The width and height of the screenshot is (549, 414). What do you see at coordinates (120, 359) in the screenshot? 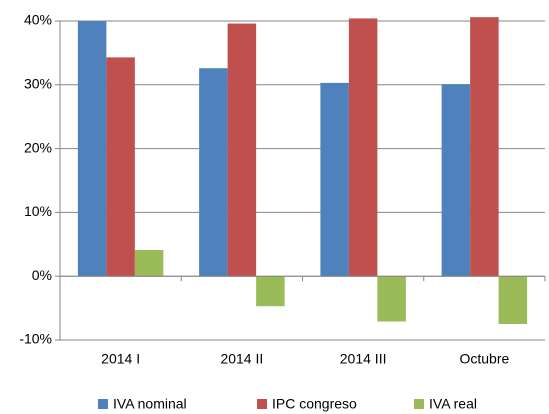
I see `x-tick-label: 2014 I` at bounding box center [120, 359].